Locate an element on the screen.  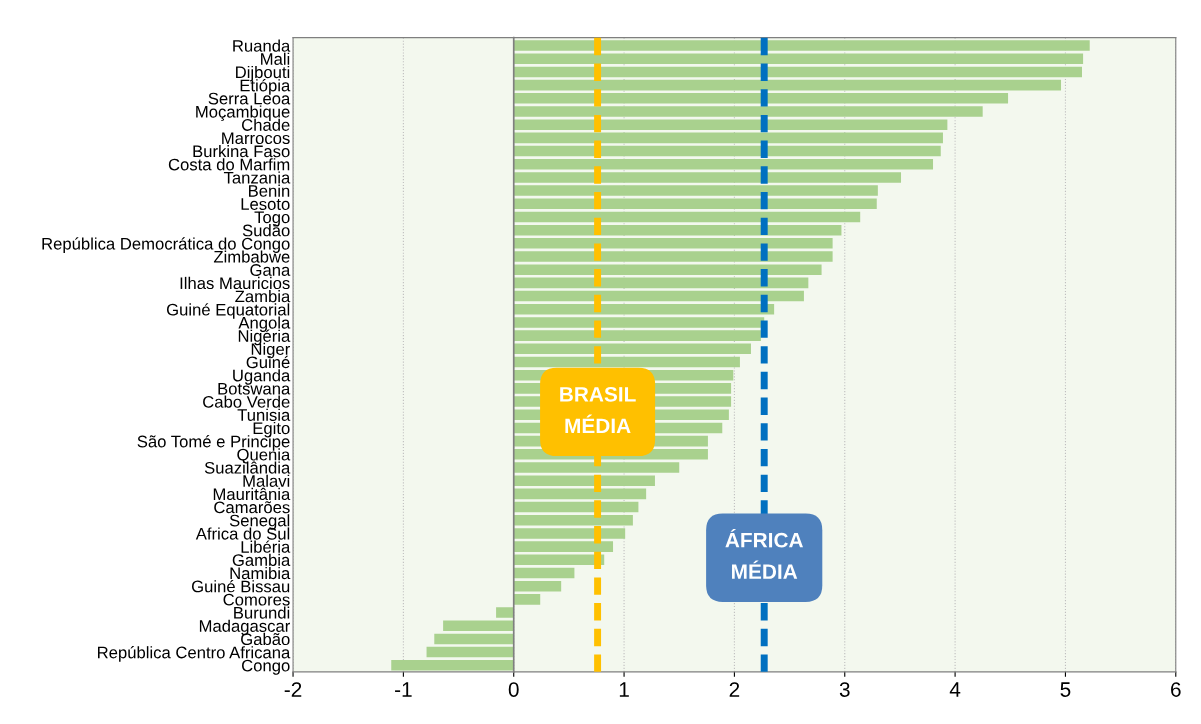
x-tick-label: 1 is located at coordinates (624, 689).